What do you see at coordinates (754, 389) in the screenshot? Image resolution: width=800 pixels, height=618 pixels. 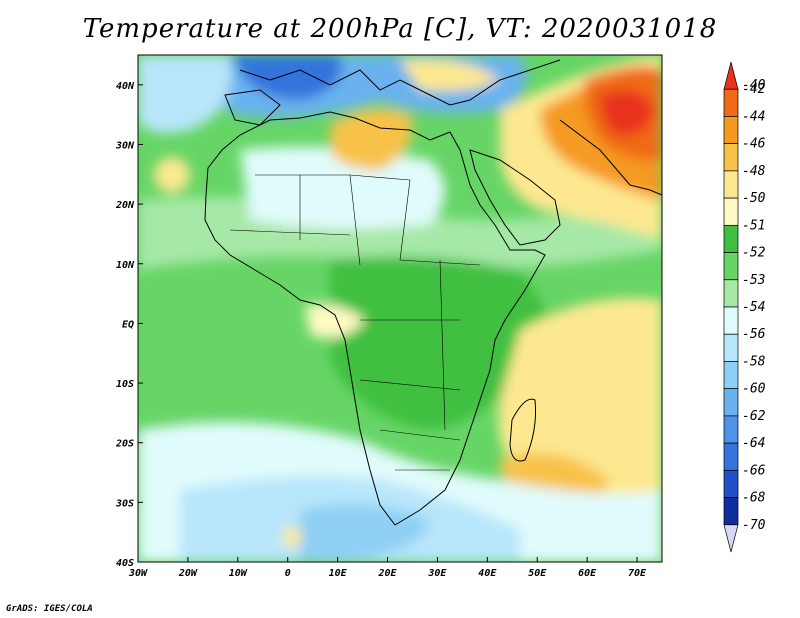 I see `colorbar-label: -60` at bounding box center [754, 389].